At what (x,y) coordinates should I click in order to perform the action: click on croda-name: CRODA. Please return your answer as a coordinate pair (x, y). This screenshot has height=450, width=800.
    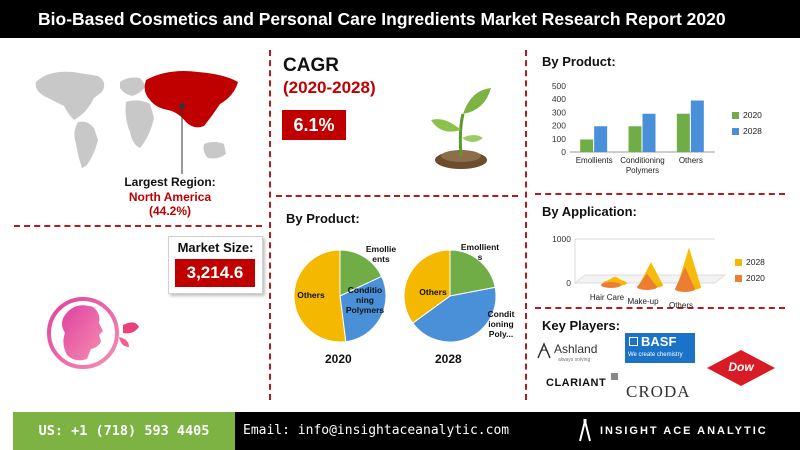
    Looking at the image, I should click on (658, 391).